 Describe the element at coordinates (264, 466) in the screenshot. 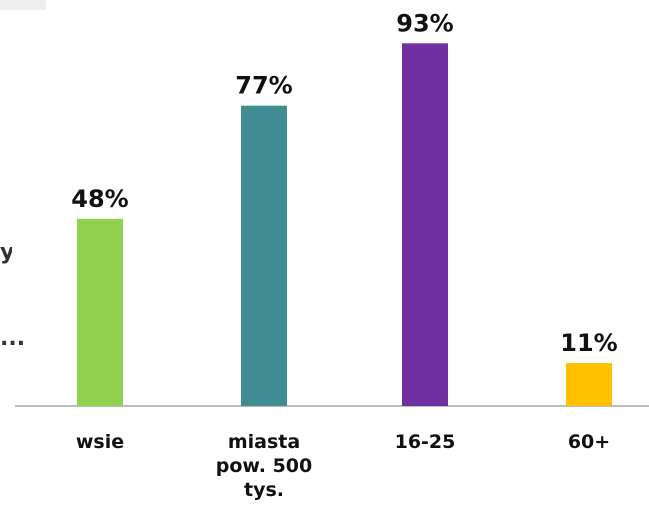

I see `tick-label-2: miasta pow. 500 tys.` at that location.